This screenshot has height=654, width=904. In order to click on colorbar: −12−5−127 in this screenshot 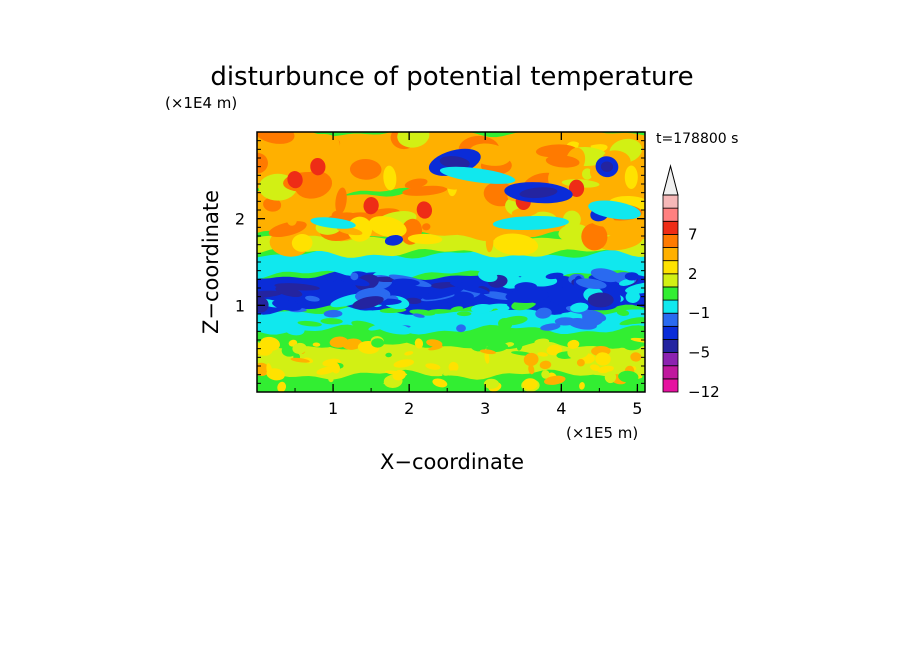, I will do `click(691, 282)`.